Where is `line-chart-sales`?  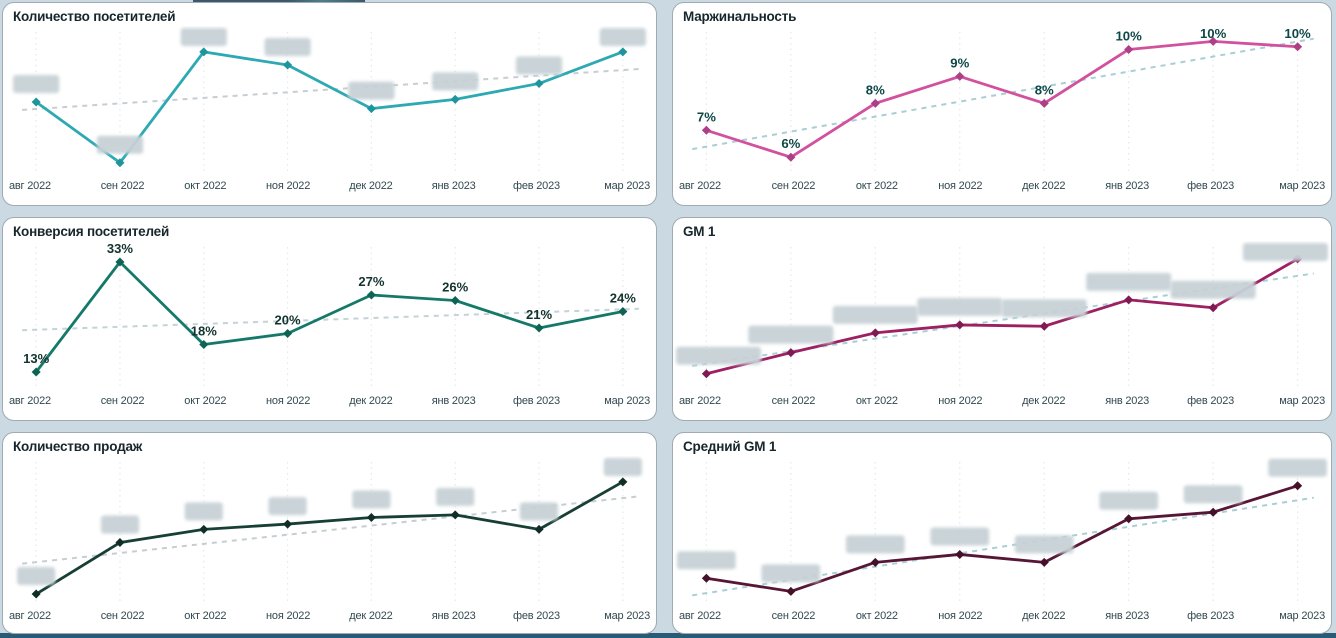
line-chart-sales is located at coordinates (329, 532).